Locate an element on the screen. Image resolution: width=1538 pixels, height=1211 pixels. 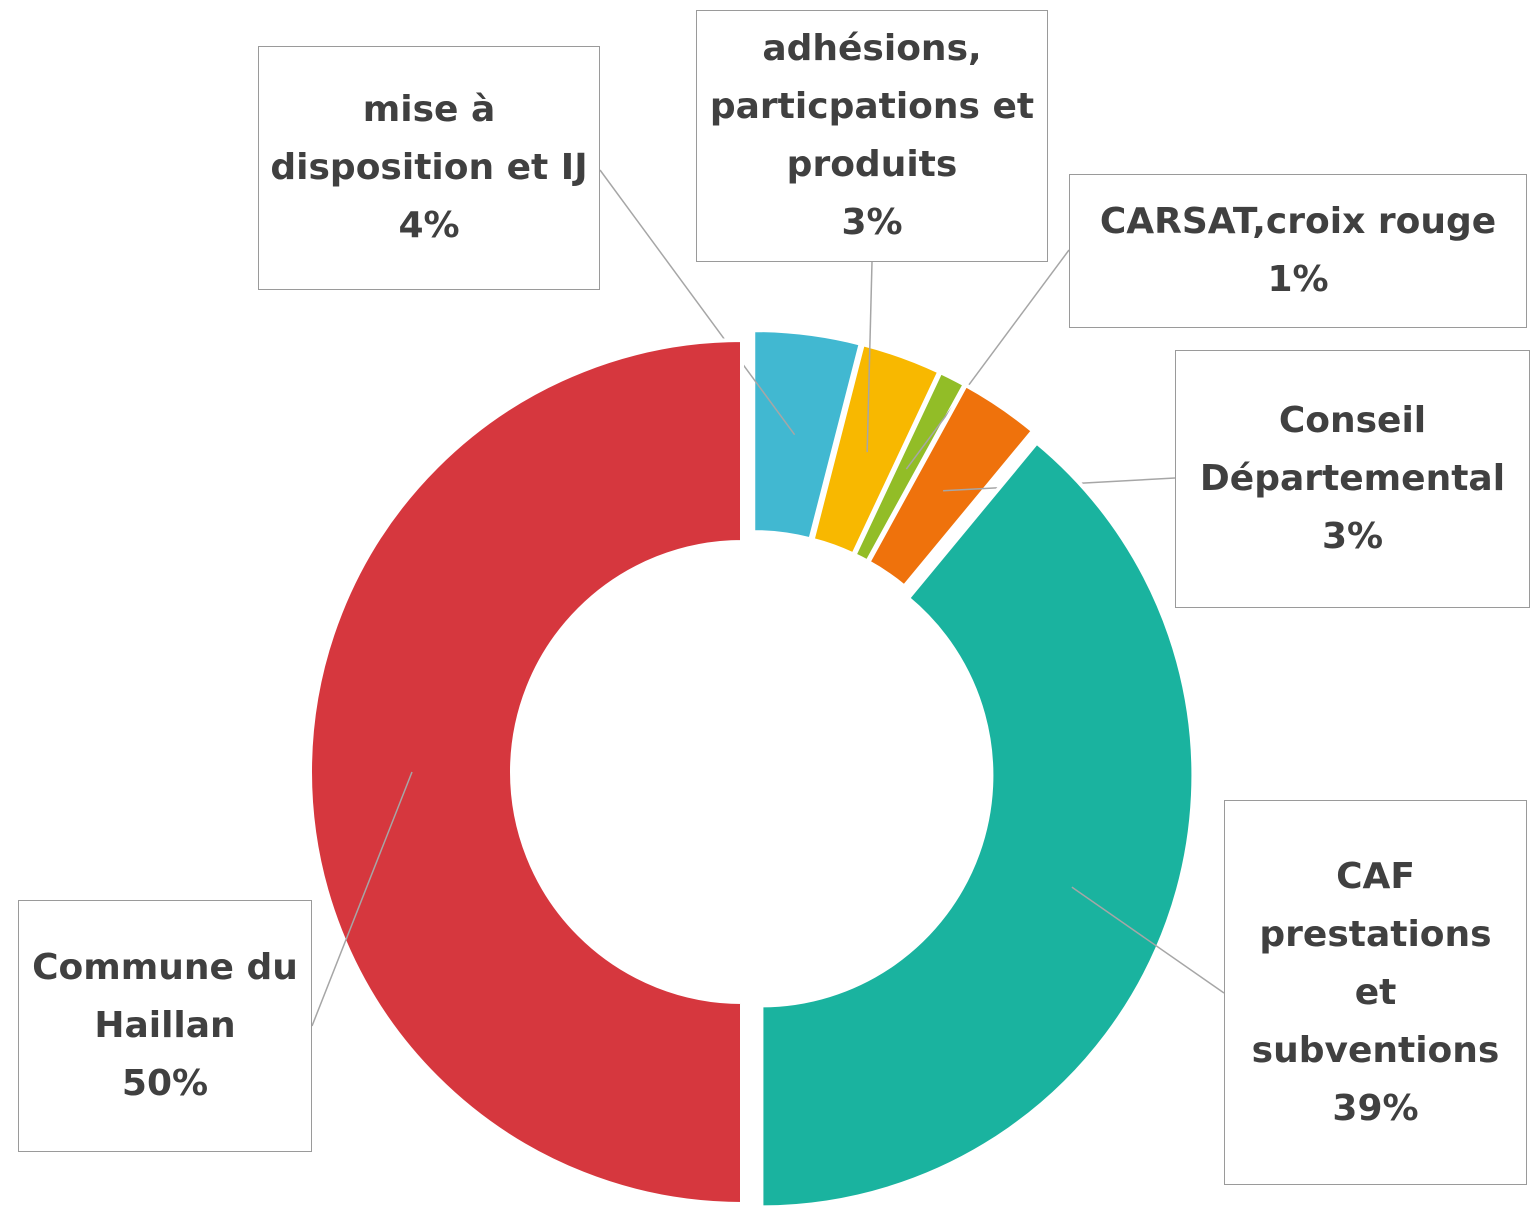
data-label-box: Conseil Départemental 3% is located at coordinates (1352, 479).